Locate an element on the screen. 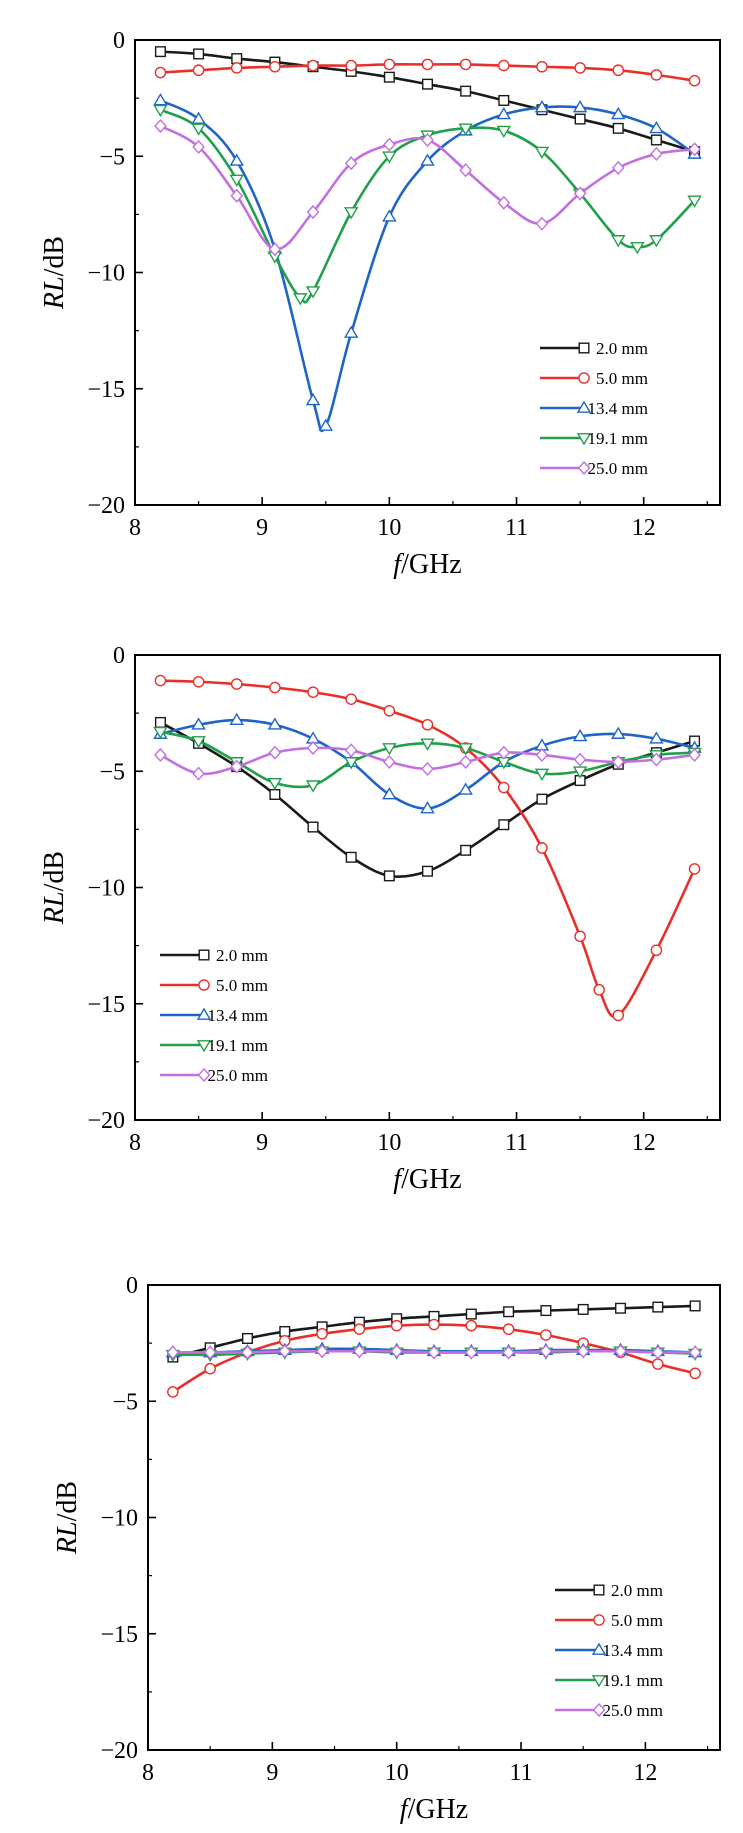 This screenshot has width=743, height=1833. y-tick-label: −10 is located at coordinates (106, 274).